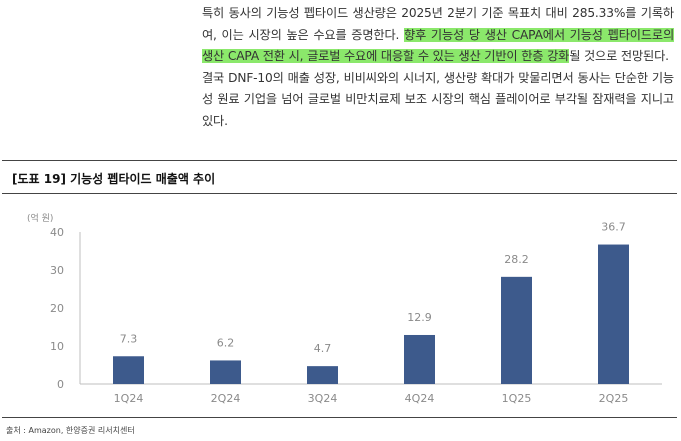 The image size is (681, 441). I want to click on bar-2q25, so click(613, 314).